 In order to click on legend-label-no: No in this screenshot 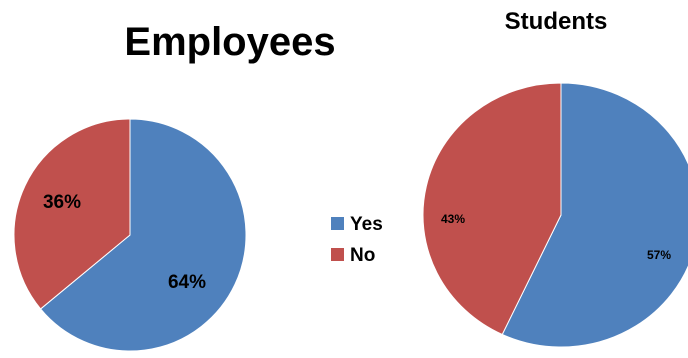, I will do `click(362, 255)`.